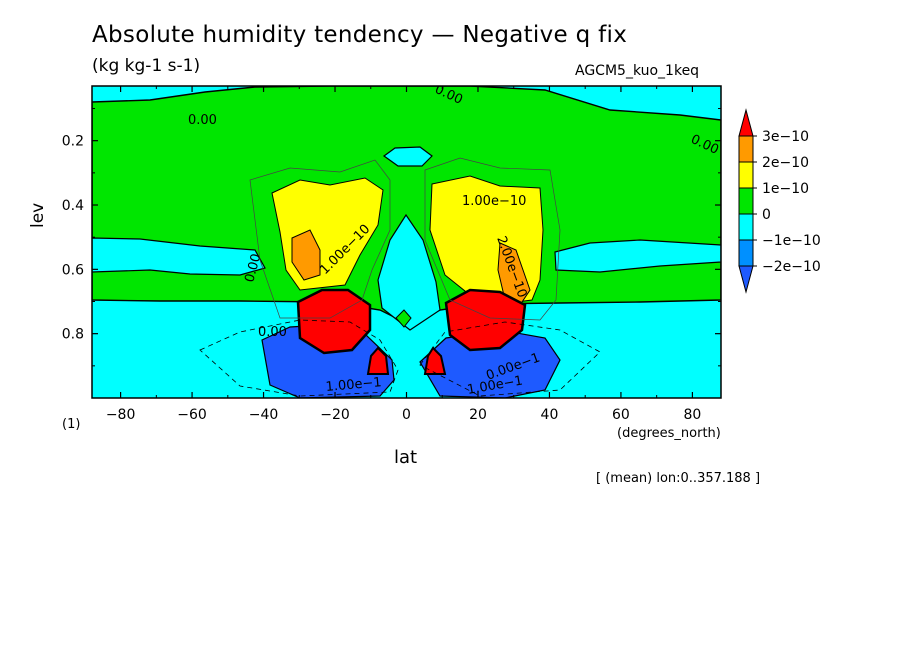  What do you see at coordinates (478, 415) in the screenshot?
I see `x-tick-label: 20` at bounding box center [478, 415].